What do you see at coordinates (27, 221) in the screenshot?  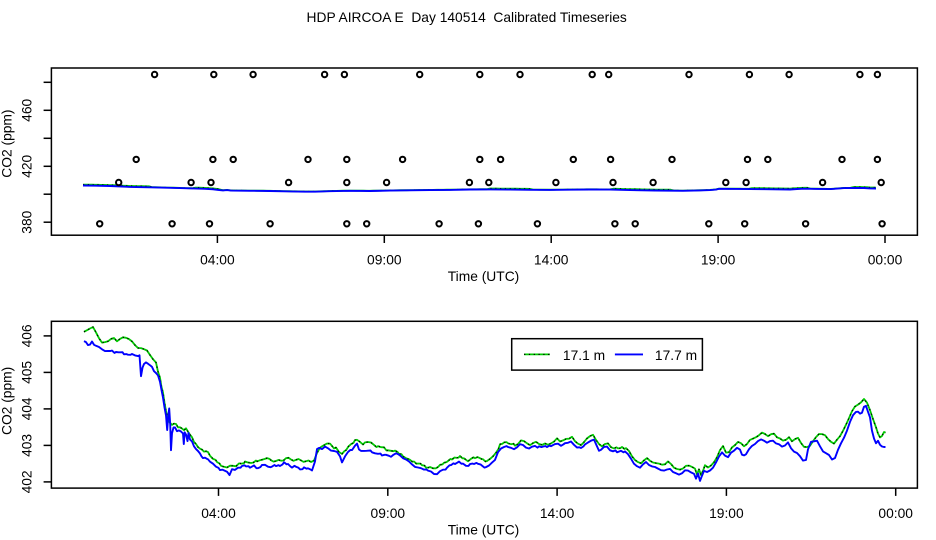 I see `svg-text: 380` at bounding box center [27, 221].